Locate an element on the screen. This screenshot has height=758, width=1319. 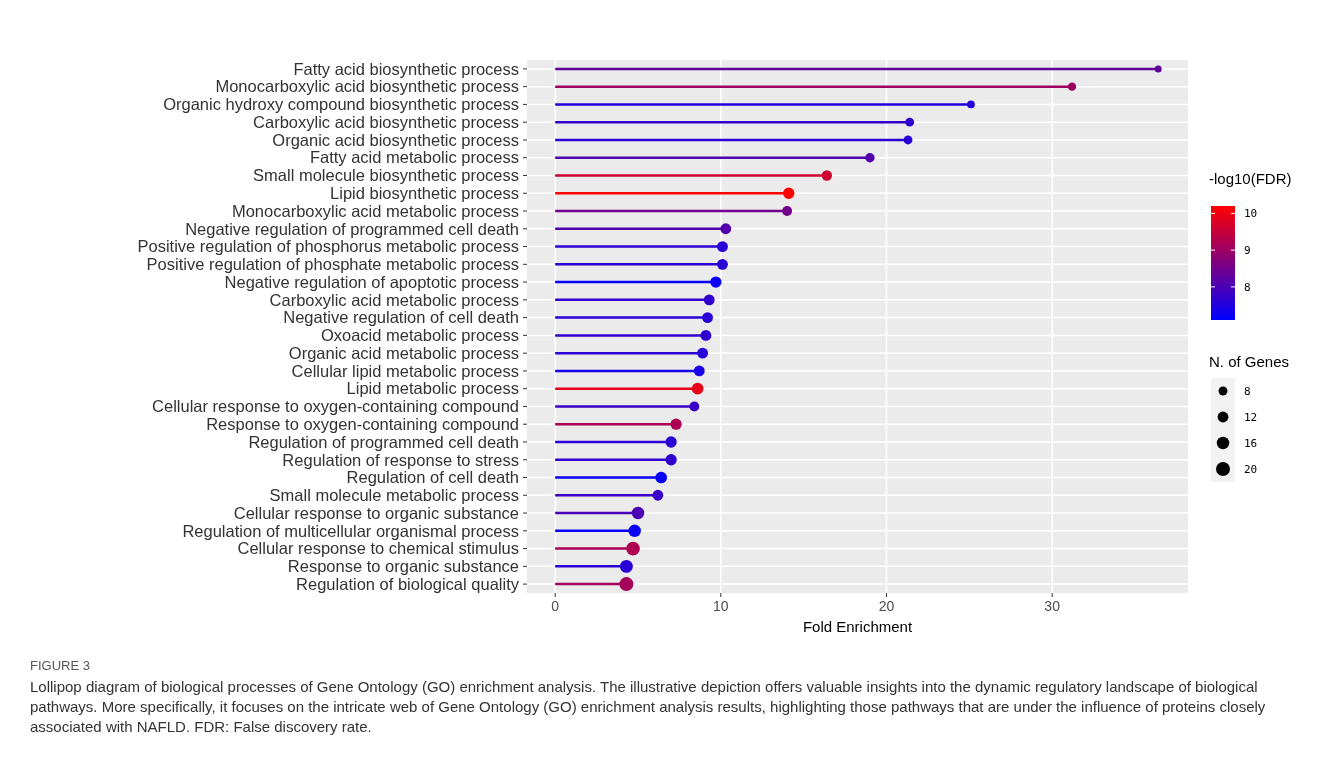
y-tick-label: Organic acid biosynthetic process is located at coordinates (395, 139).